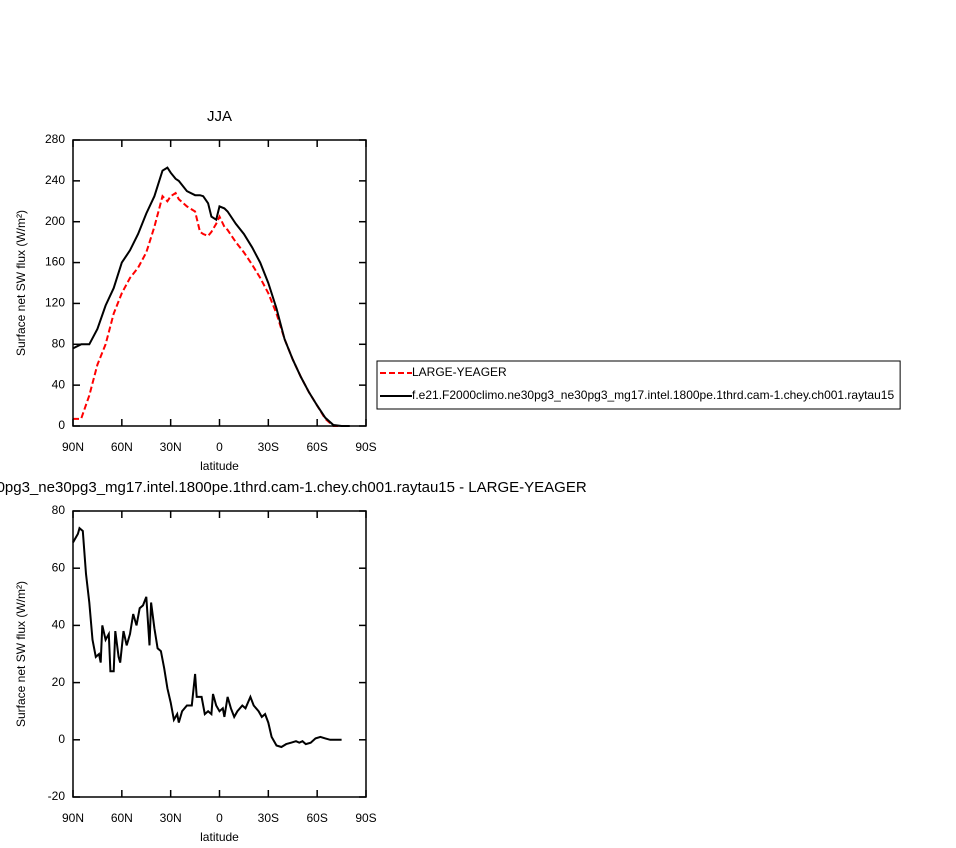 The image size is (956, 848). Describe the element at coordinates (57, 796) in the screenshot. I see `y-tick-label: -20` at that location.